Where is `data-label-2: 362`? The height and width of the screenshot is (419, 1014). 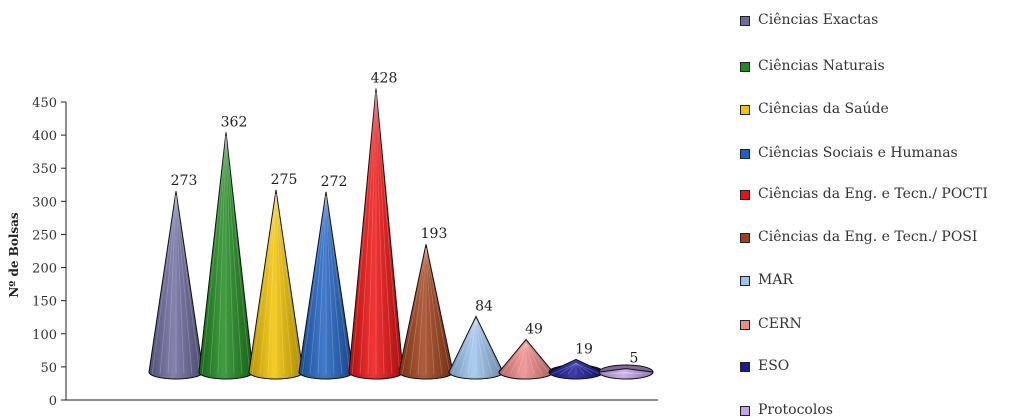
data-label-2: 362 is located at coordinates (234, 122).